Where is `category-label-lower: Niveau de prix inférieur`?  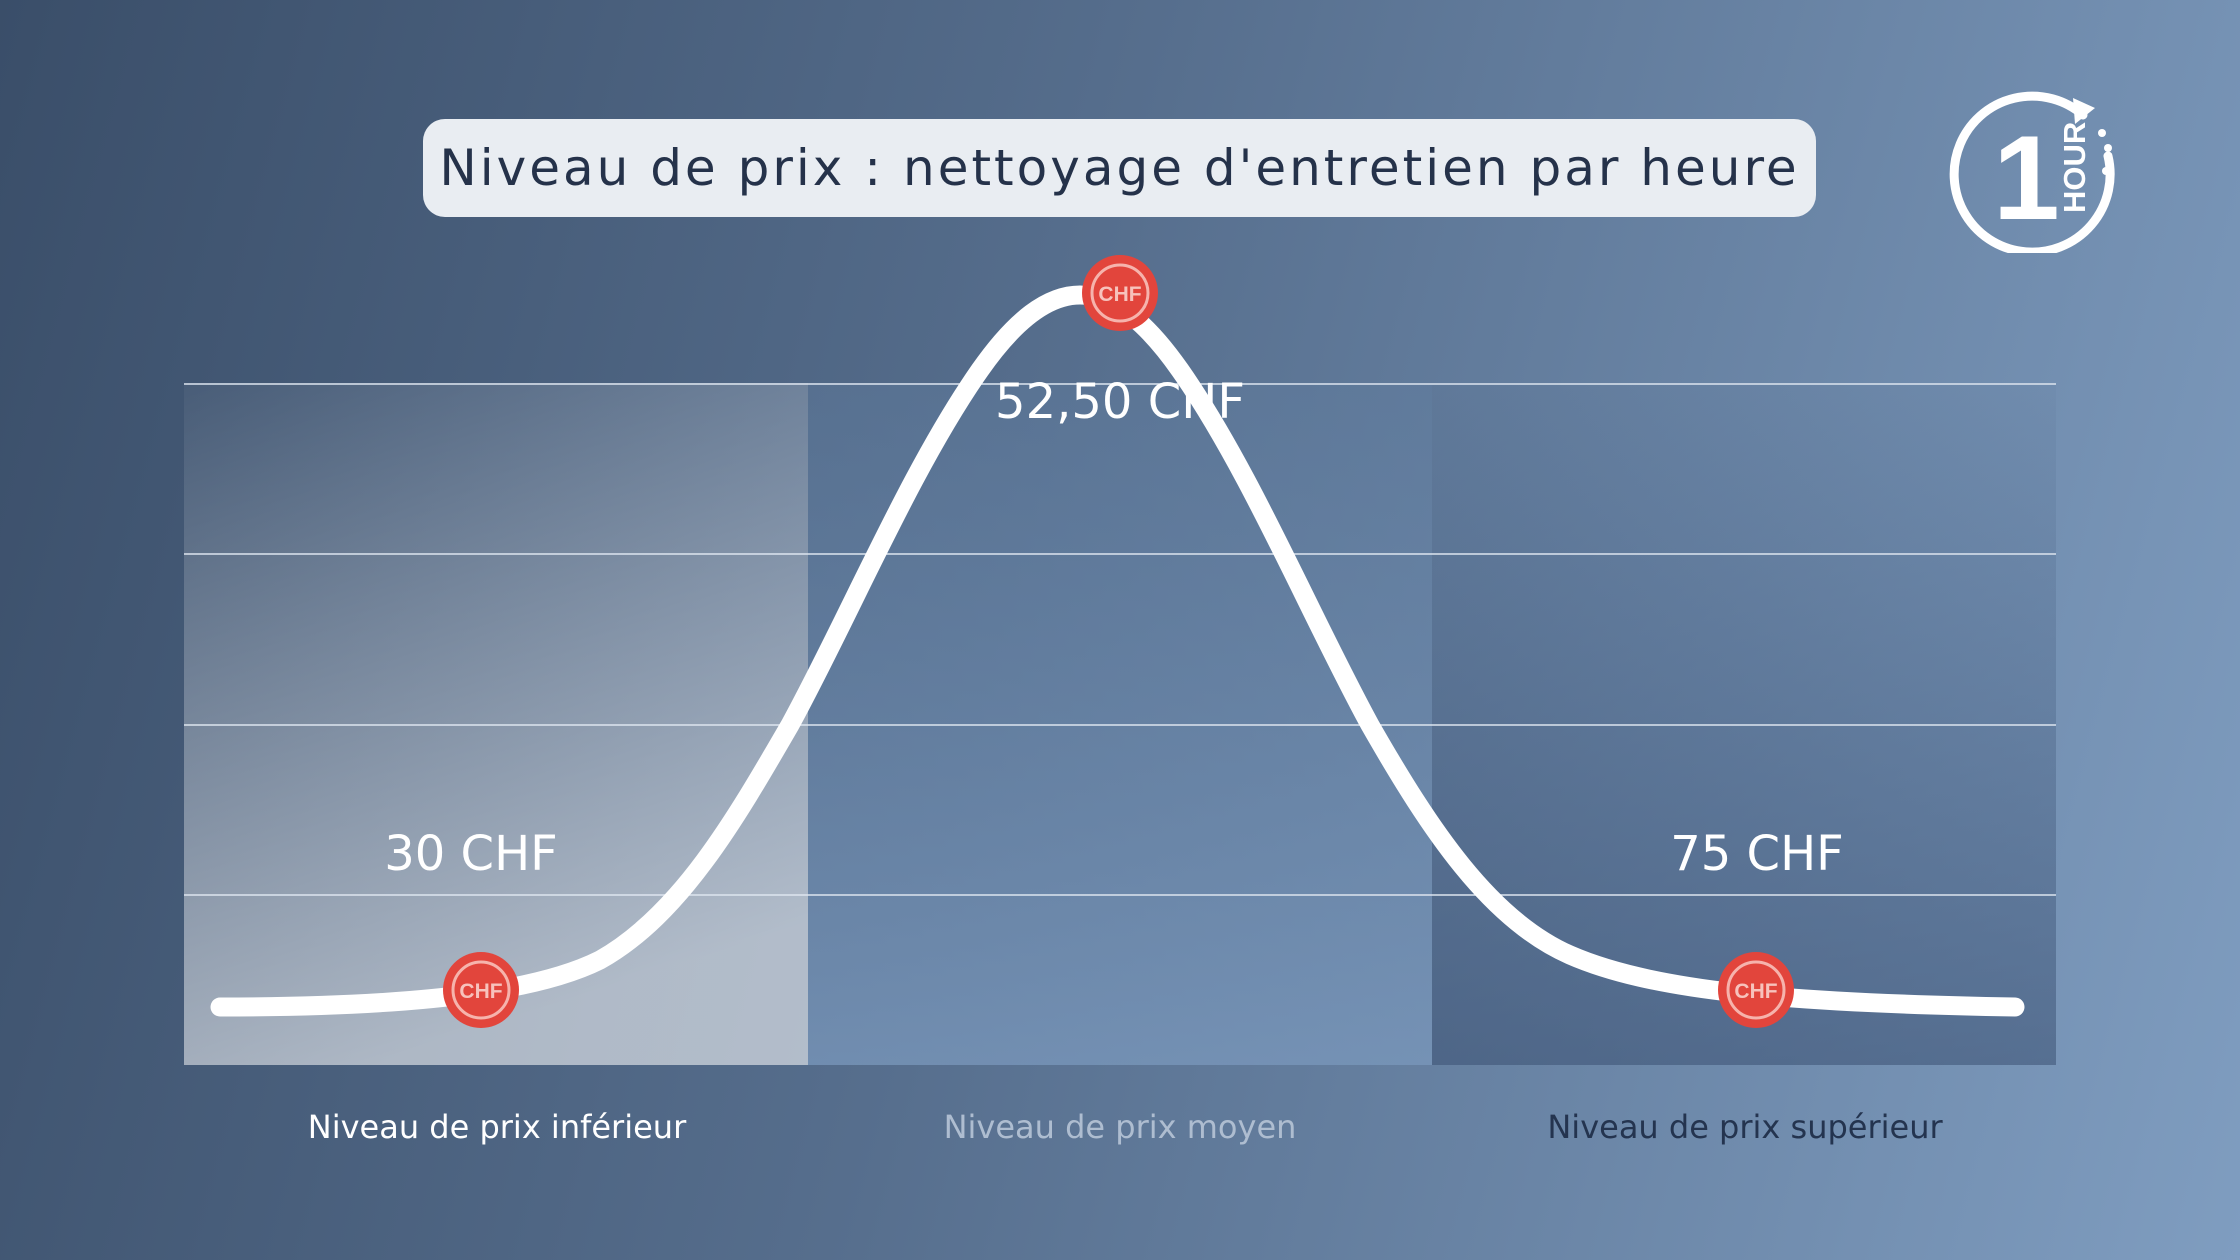 category-label-lower: Niveau de prix inférieur is located at coordinates (497, 1127).